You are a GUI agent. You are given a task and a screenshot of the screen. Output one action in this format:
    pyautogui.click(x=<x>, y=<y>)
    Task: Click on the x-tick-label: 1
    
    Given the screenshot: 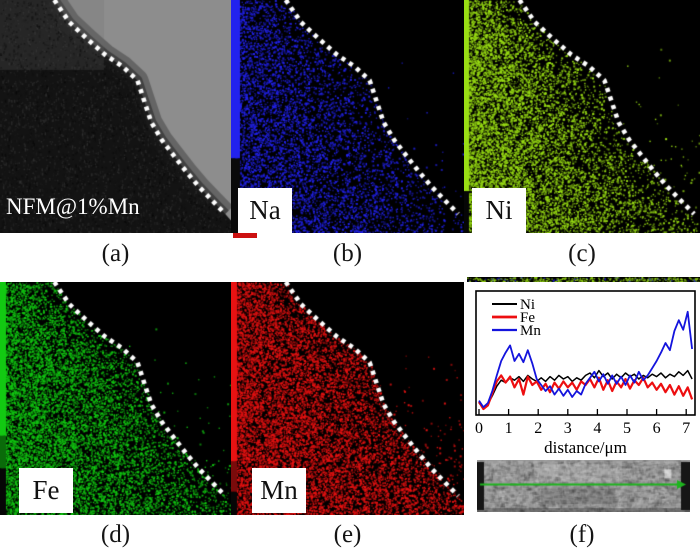 What is the action you would take?
    pyautogui.click(x=509, y=428)
    